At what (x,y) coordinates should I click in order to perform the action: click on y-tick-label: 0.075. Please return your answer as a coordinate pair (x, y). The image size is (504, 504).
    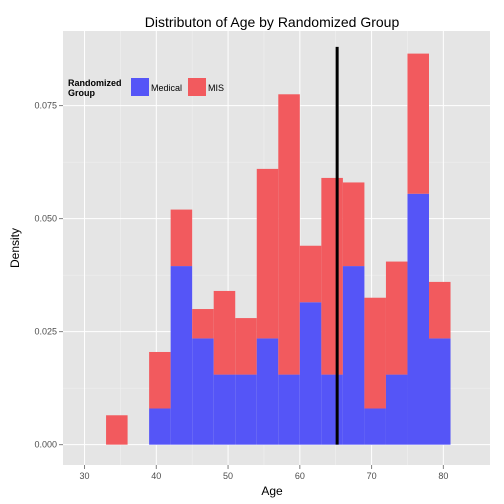
    Looking at the image, I should click on (45, 106).